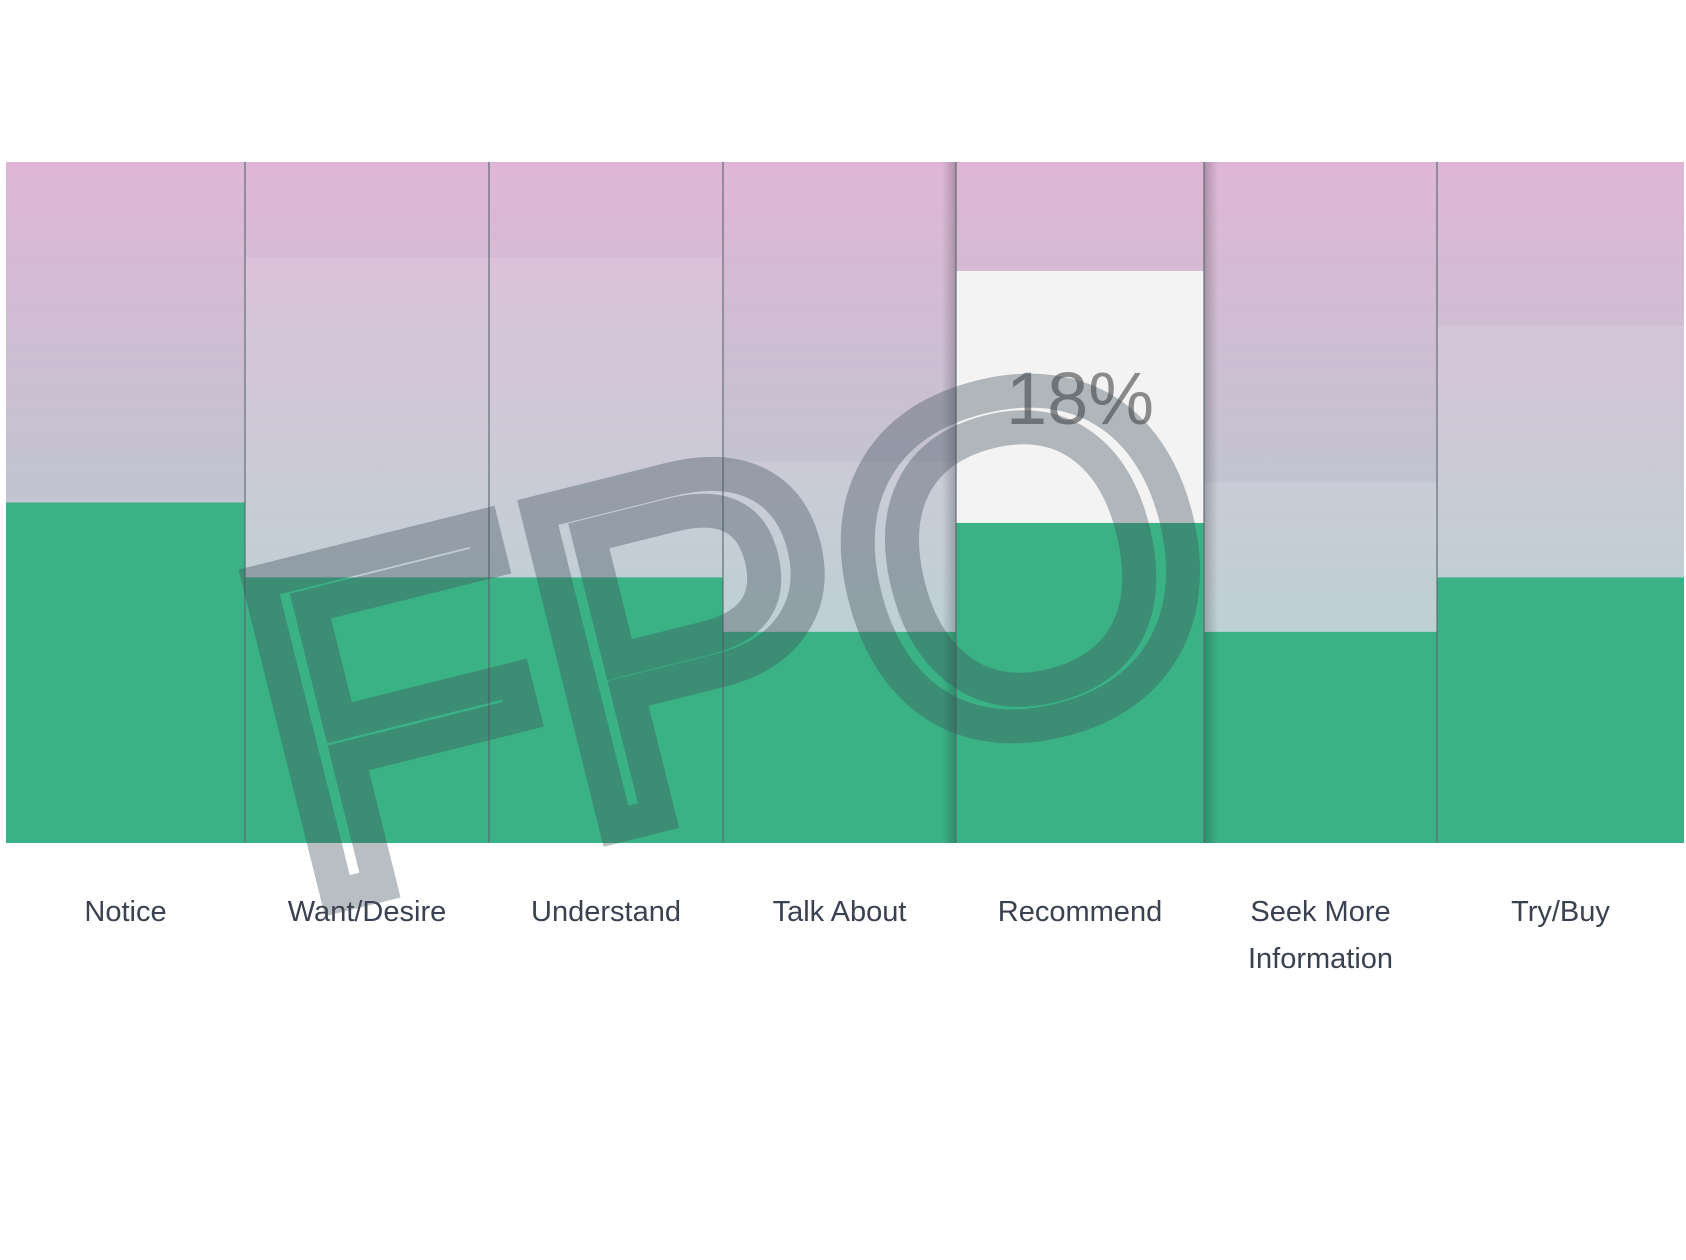 The width and height of the screenshot is (1686, 1260). Describe the element at coordinates (839, 737) in the screenshot. I see `bar-talk-about` at that location.